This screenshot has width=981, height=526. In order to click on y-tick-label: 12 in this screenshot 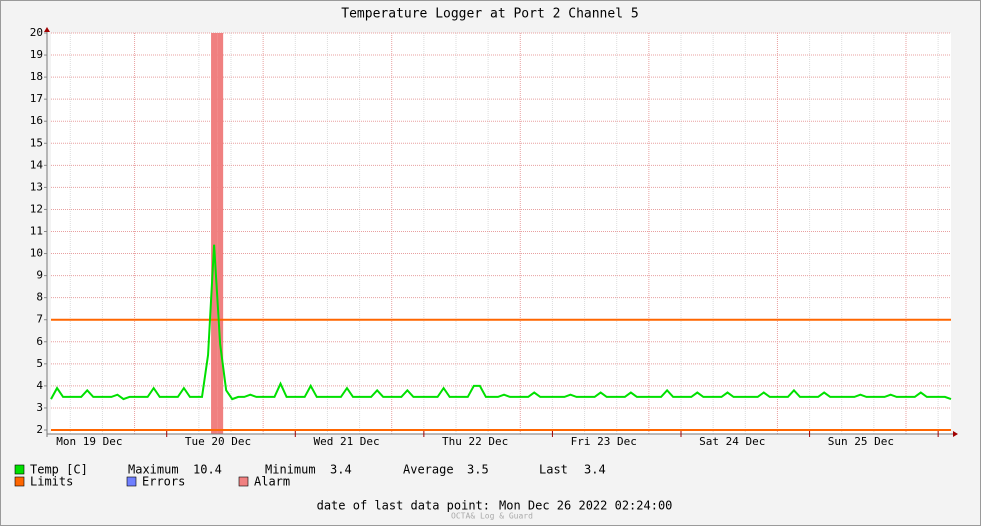, I will do `click(36, 208)`.